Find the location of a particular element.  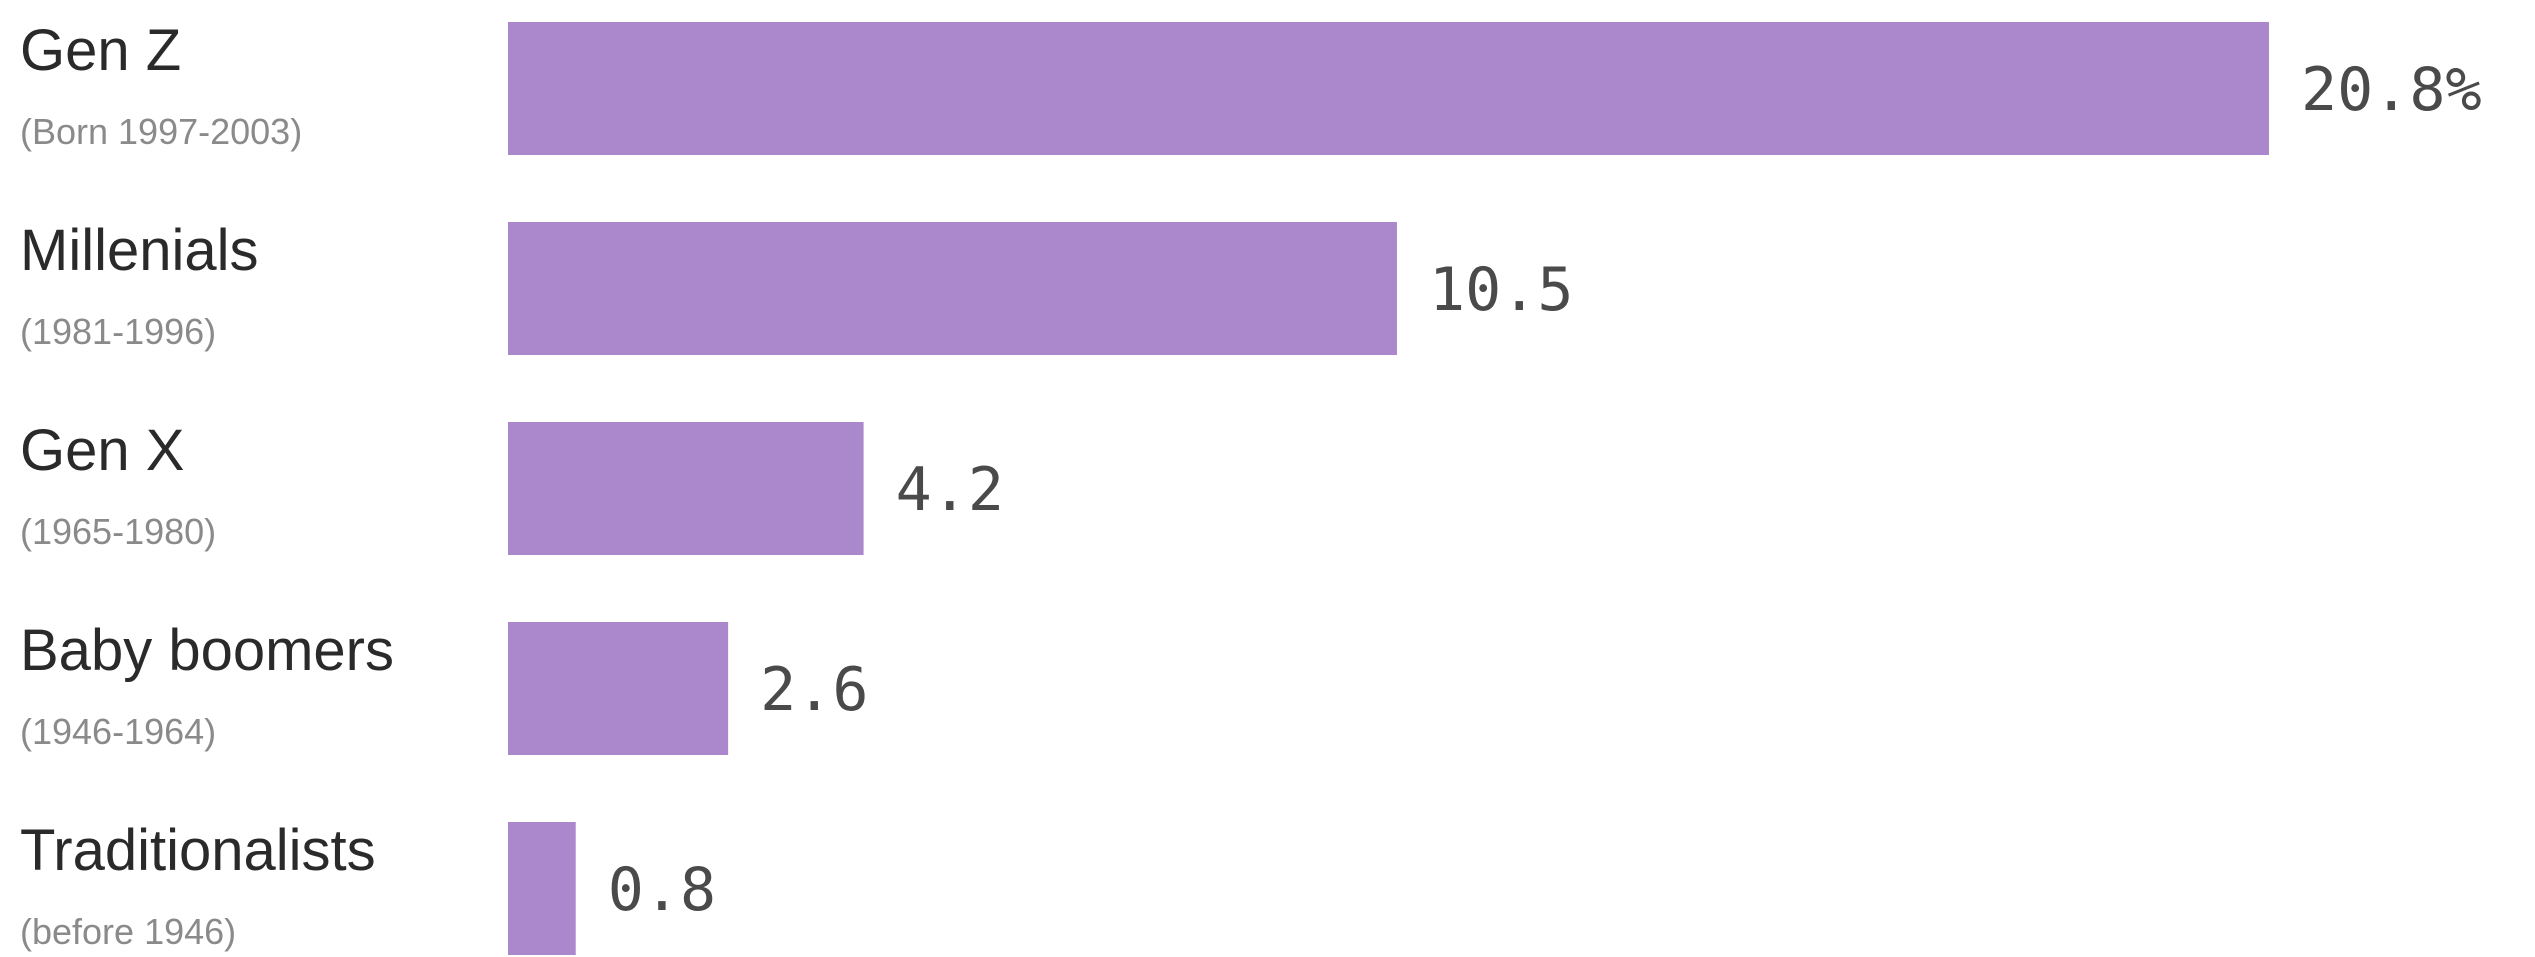

category-subtitle-traditionalists: (before 1946) is located at coordinates (128, 931).